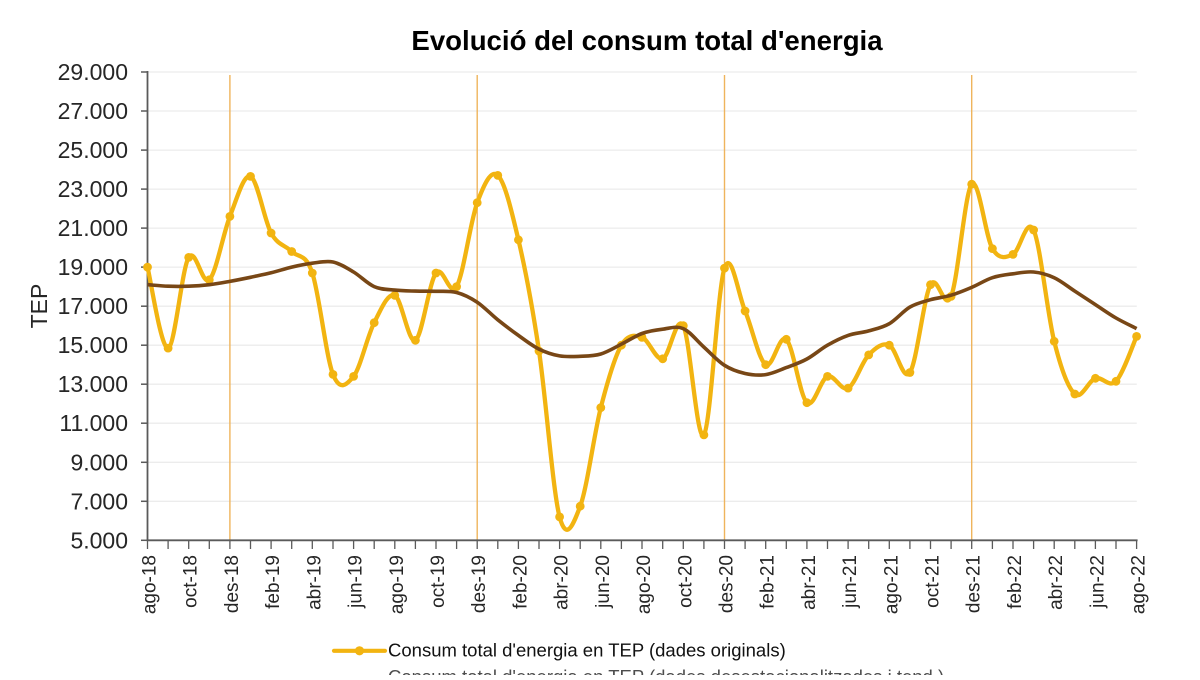 This screenshot has width=1200, height=680. I want to click on svg-text: abr-22, so click(1056, 582).